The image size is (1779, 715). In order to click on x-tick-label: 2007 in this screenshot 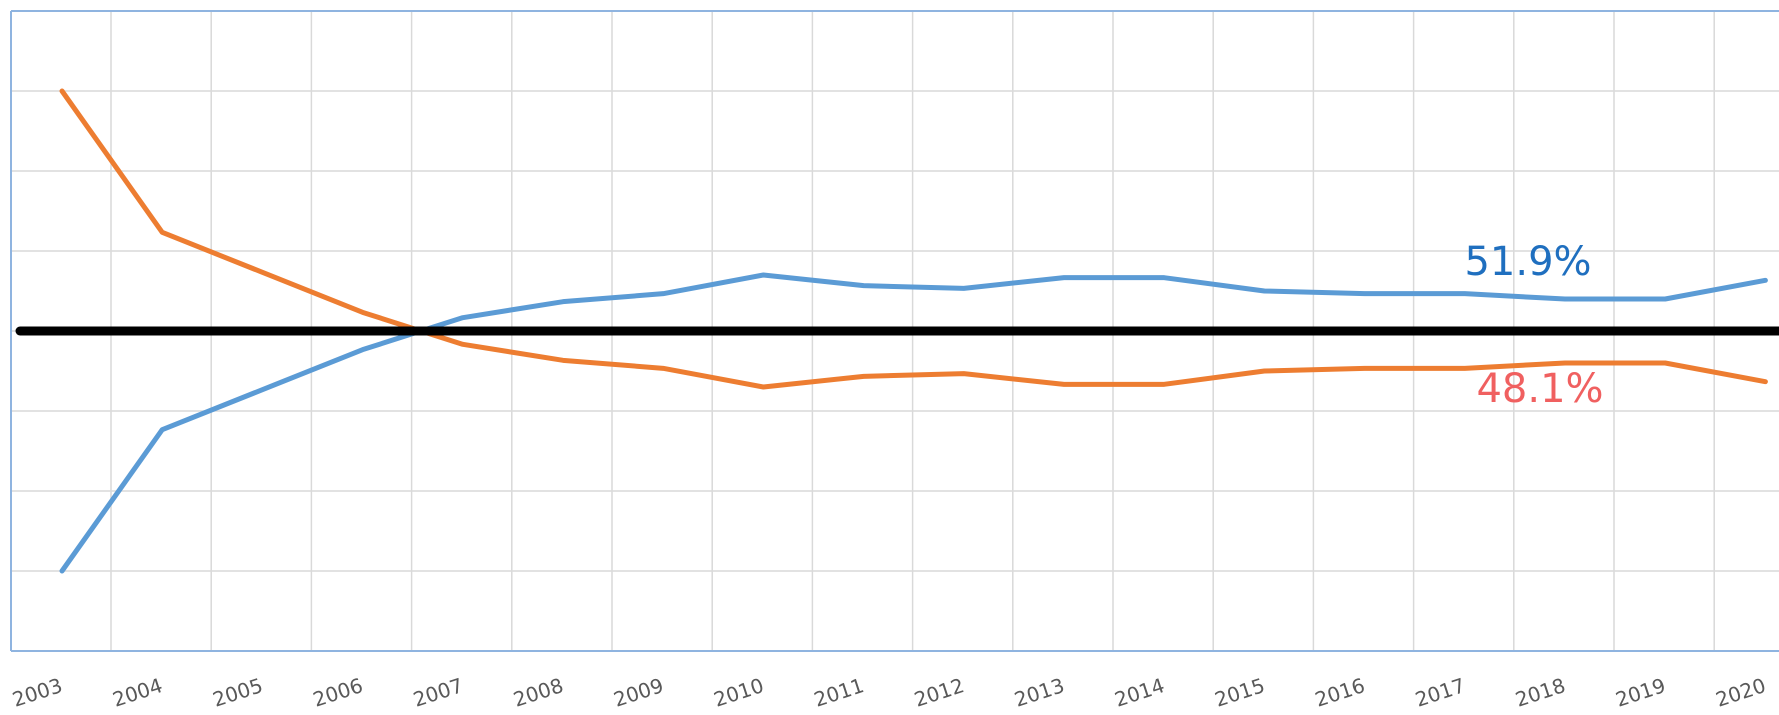, I will do `click(438, 692)`.